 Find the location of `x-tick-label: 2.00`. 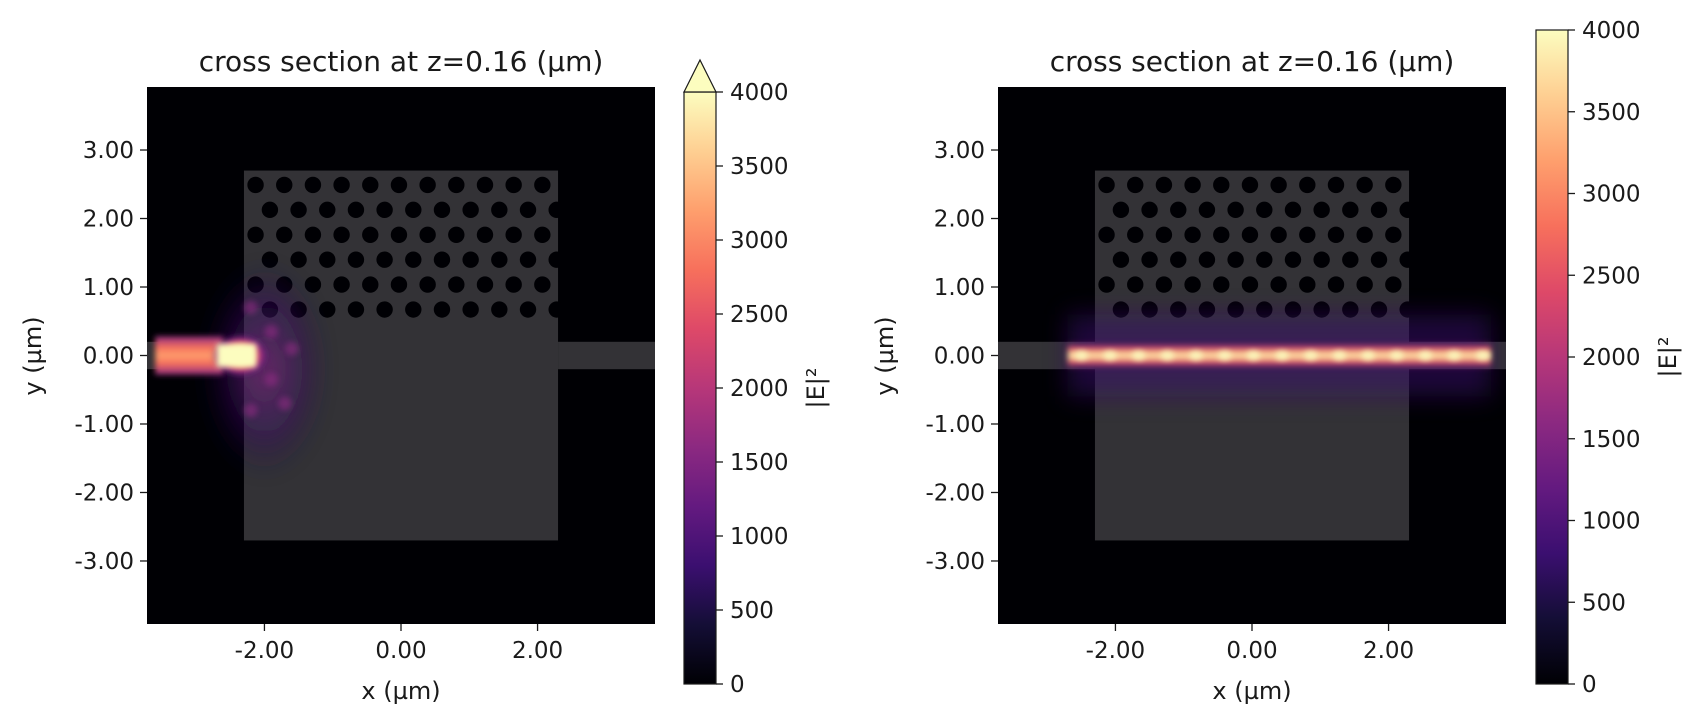

x-tick-label: 2.00 is located at coordinates (537, 651).